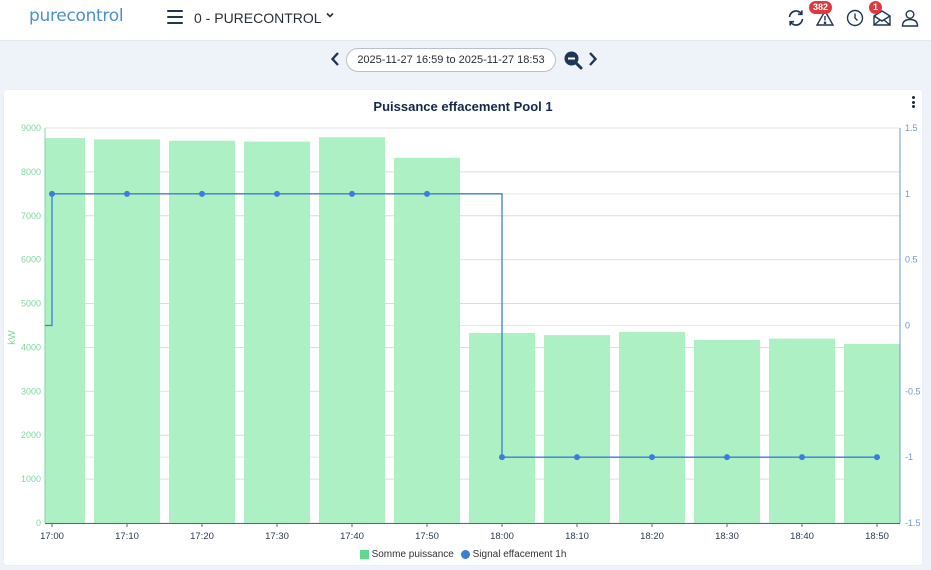  Describe the element at coordinates (31, 216) in the screenshot. I see `svg-text: 7000` at that location.